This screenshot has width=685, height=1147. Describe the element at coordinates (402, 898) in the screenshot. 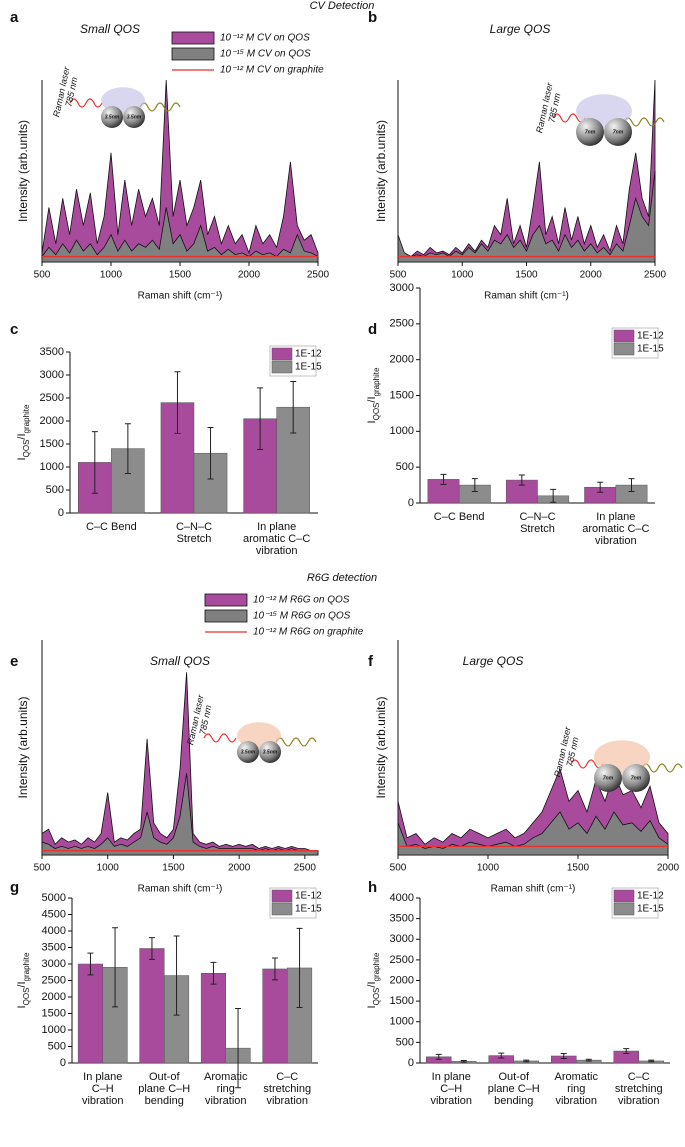

I see `y-tick-label: 4000` at that location.